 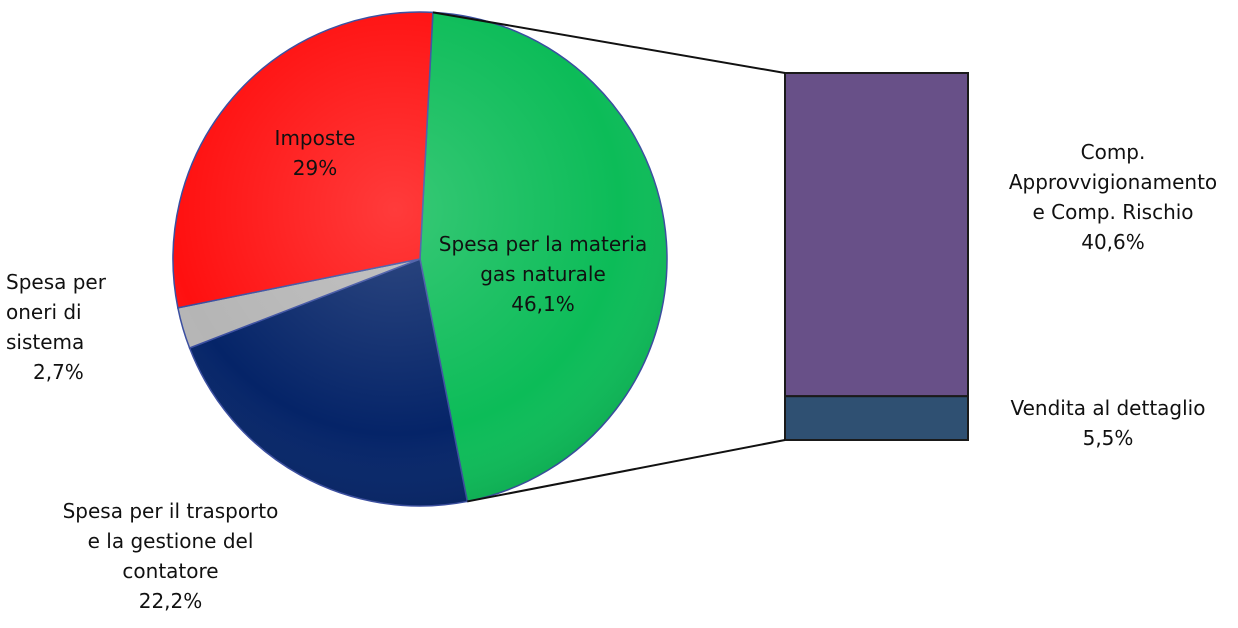 I want to click on label-materia-line2: gas naturale, so click(x=543, y=274).